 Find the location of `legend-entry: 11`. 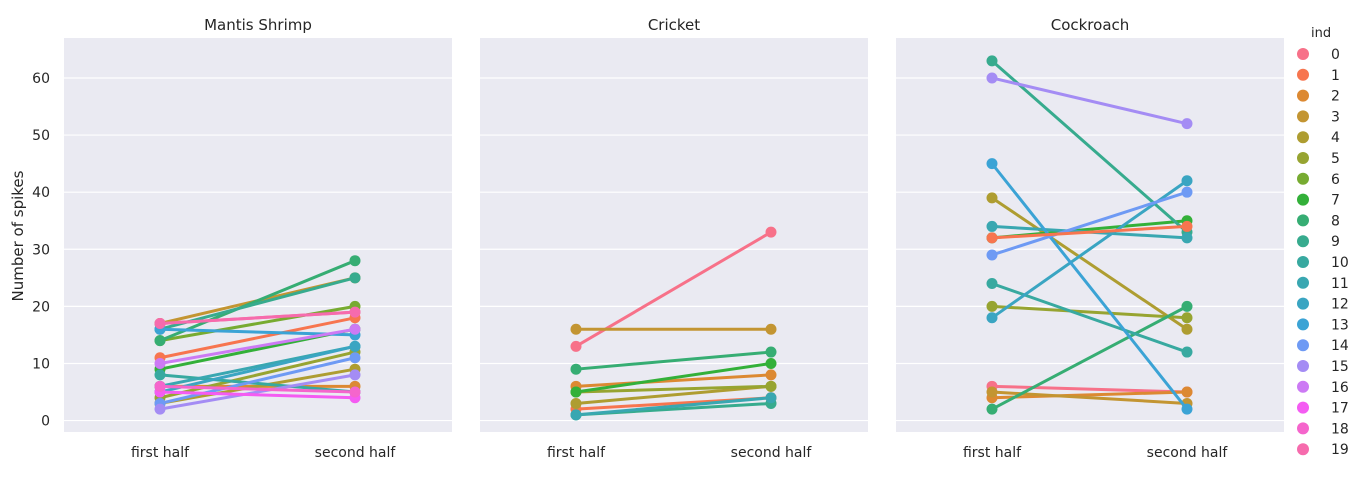

legend-entry: 11 is located at coordinates (1323, 284).